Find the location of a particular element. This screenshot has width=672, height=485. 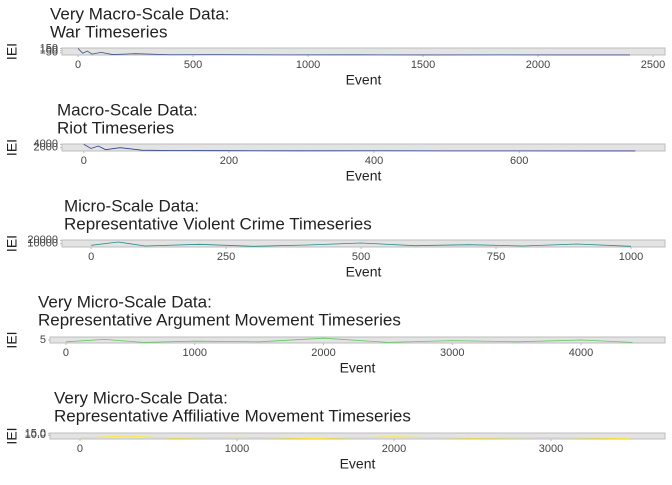

x-tick-label: 1500 is located at coordinates (423, 65).